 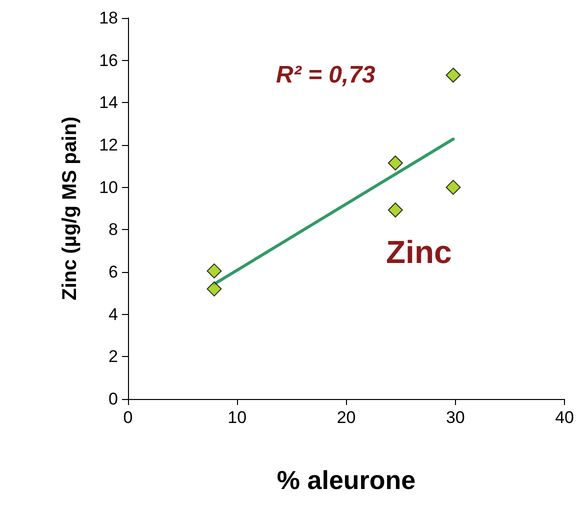 What do you see at coordinates (564, 417) in the screenshot?
I see `x-tick-label: 40` at bounding box center [564, 417].